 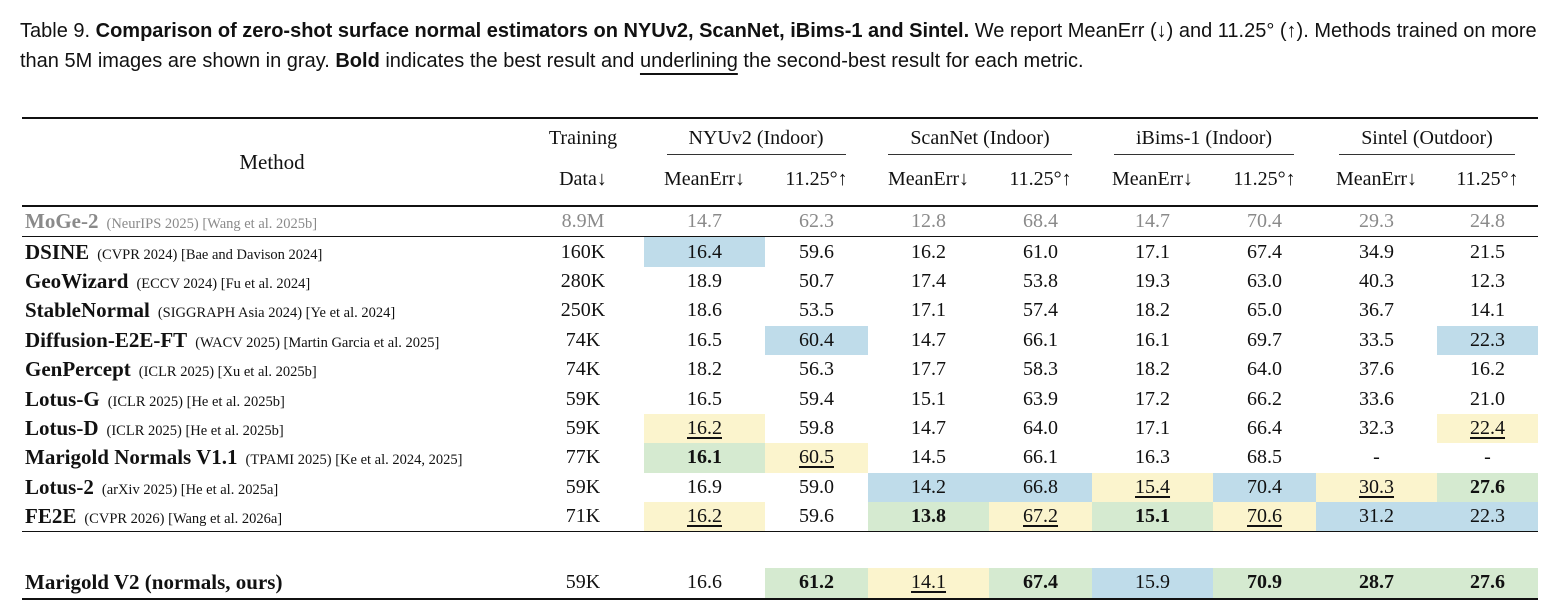 I want to click on metric-cell: 63.9, so click(x=1040, y=398).